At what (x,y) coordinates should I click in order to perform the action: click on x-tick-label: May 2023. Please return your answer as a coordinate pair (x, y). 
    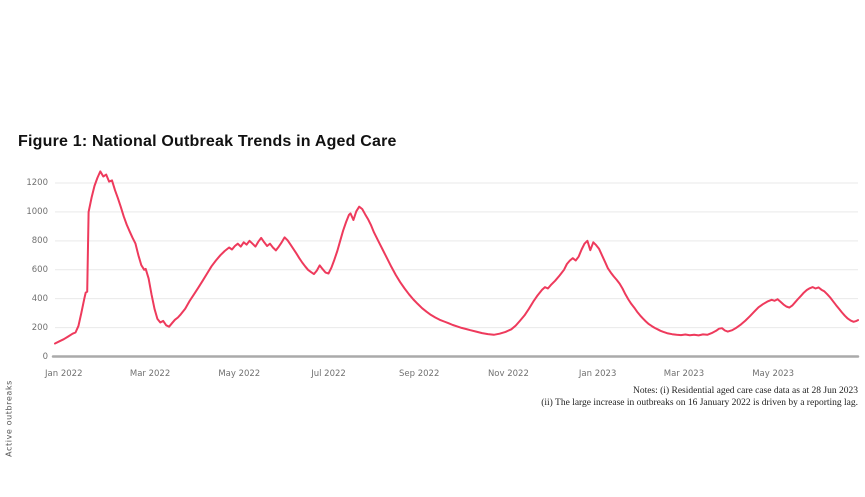
    Looking at the image, I should click on (773, 374).